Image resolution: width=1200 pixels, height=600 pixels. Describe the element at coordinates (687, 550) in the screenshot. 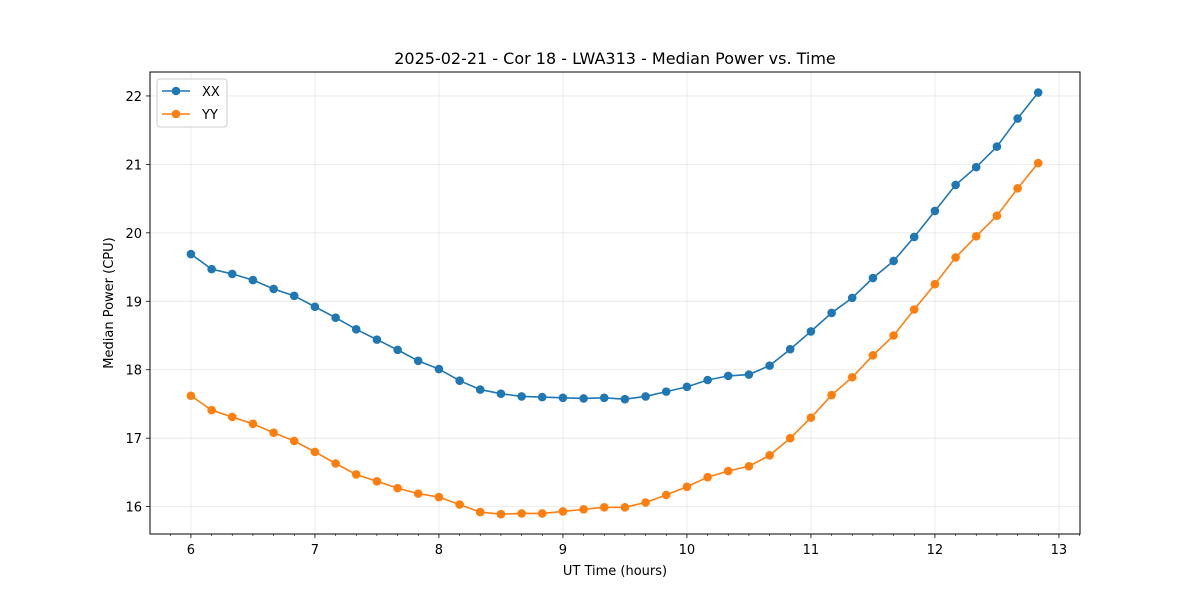

I see `x-tick-label: 10` at that location.